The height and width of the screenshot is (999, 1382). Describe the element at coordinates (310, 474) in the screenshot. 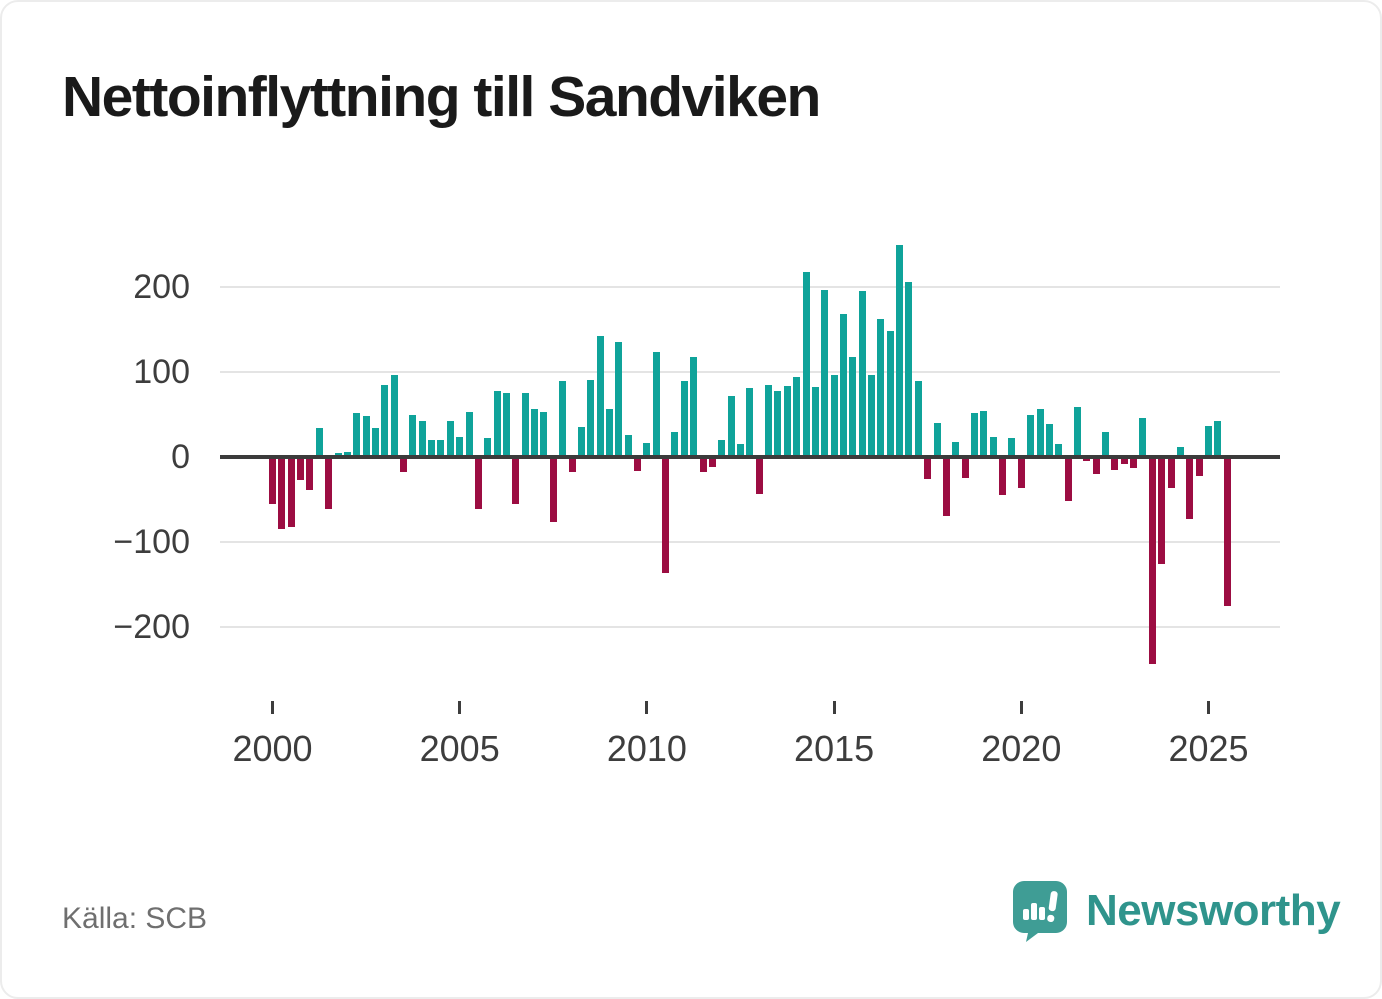

I see `bar-2001-q1` at that location.